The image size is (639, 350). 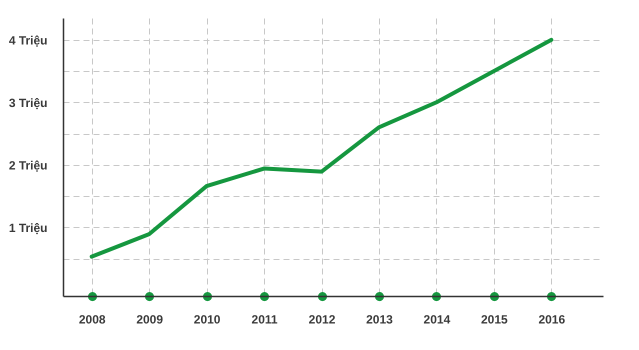 I want to click on x-tick-label: 2011, so click(x=265, y=319).